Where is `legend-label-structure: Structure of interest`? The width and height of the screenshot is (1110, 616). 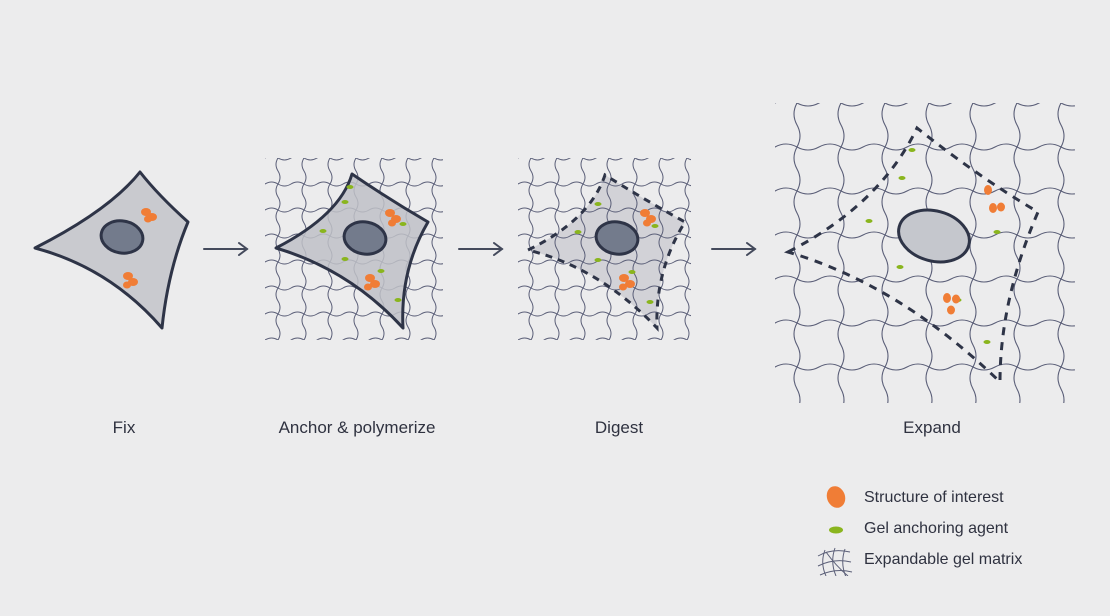
legend-label-structure: Structure of interest is located at coordinates (934, 497).